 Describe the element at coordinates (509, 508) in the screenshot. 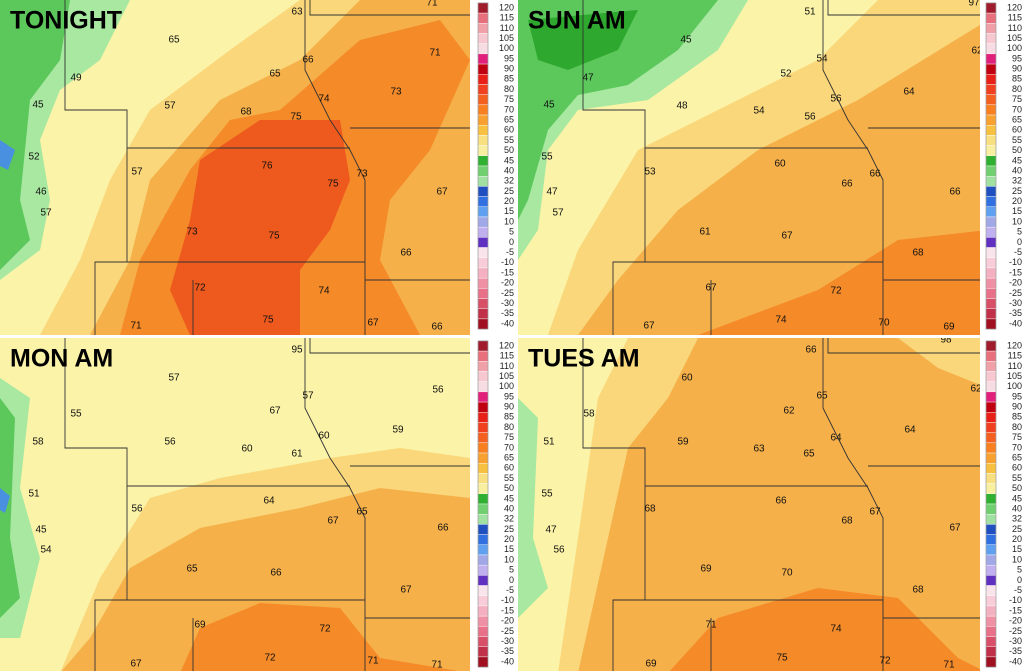

I see `legend-label: 40` at that location.